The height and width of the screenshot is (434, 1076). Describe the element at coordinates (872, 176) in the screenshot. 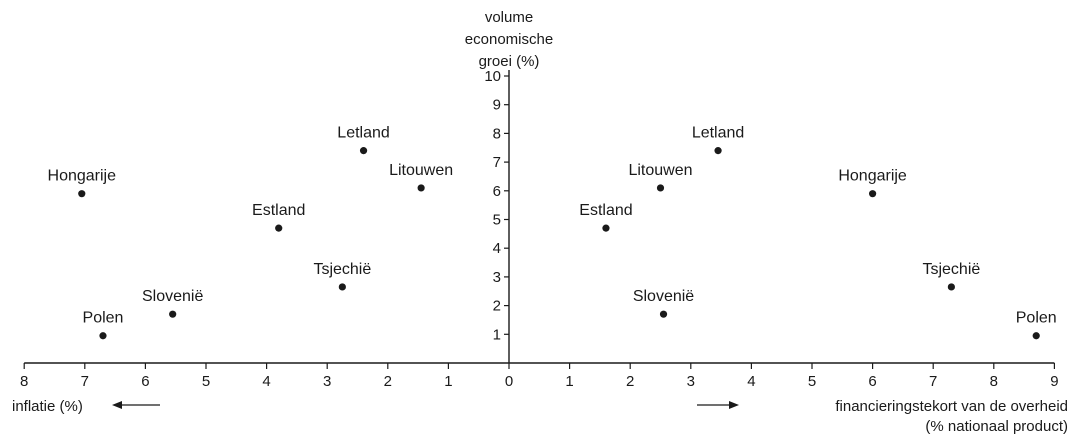

I see `right-point-label: Hongarije` at that location.